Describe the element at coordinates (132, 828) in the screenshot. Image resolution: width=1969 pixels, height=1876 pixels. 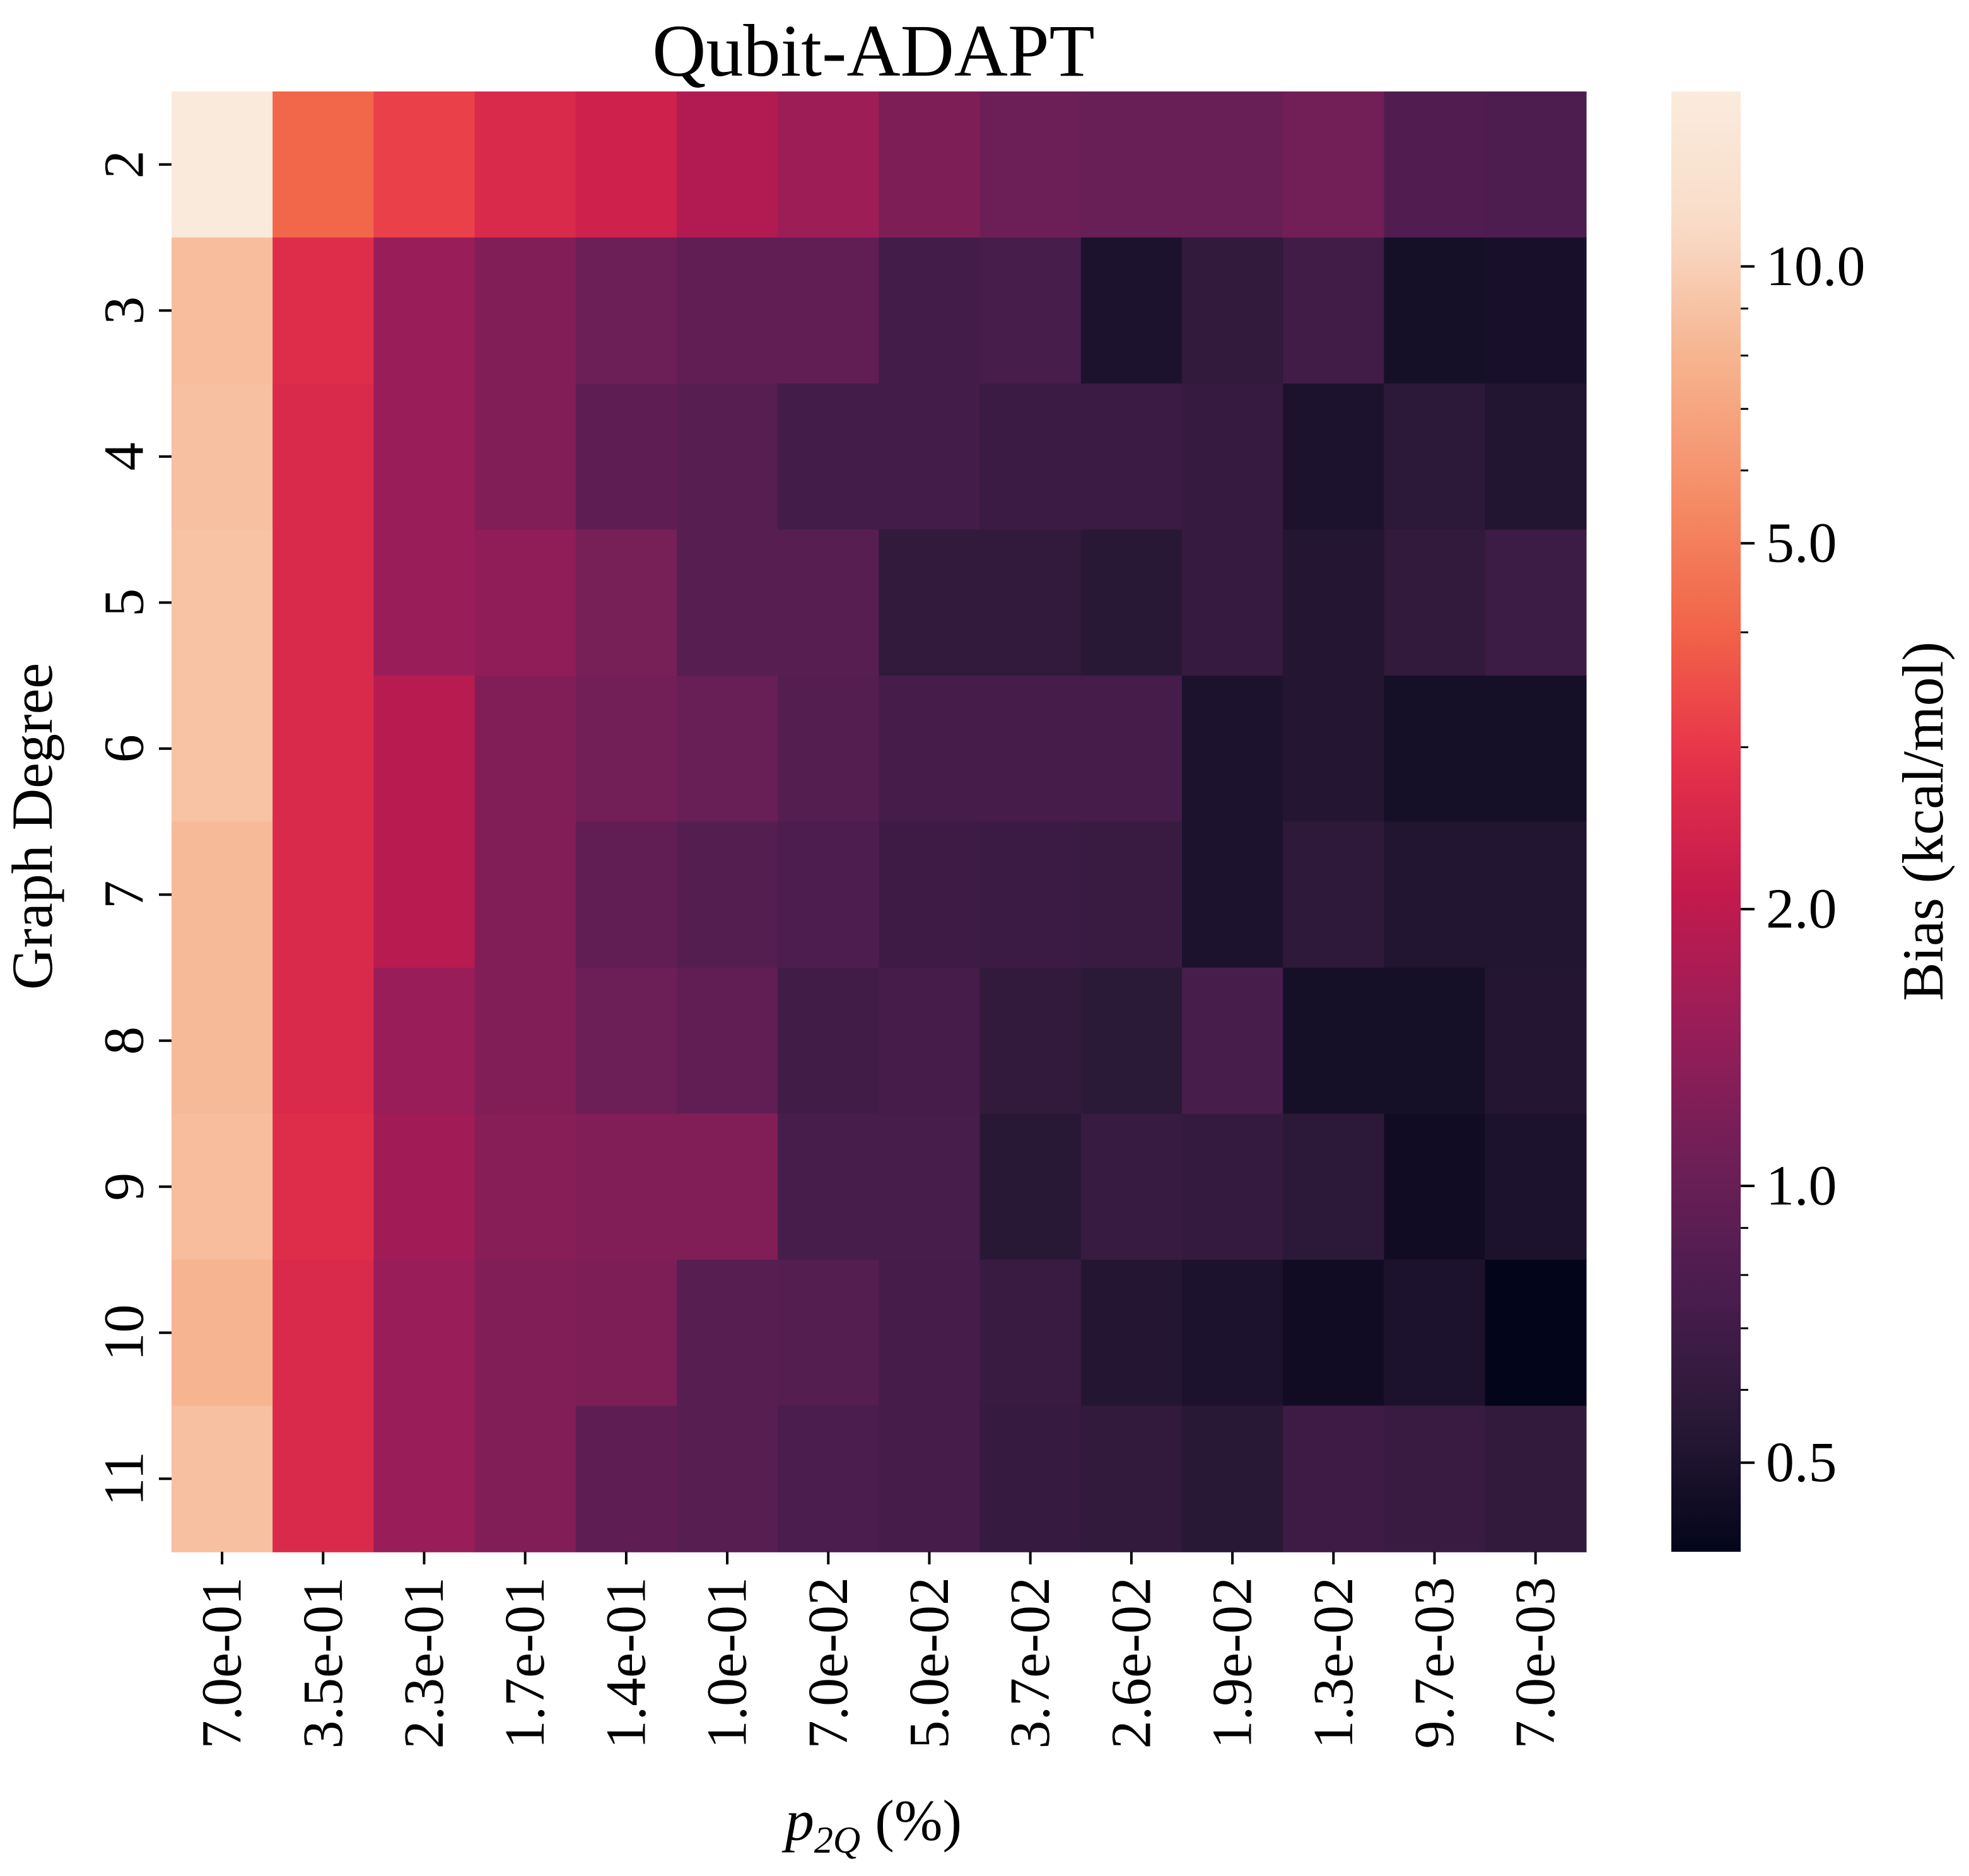
I see `y-axis-ticks: 2 3 4 5 6 7 8 9 10 11` at that location.